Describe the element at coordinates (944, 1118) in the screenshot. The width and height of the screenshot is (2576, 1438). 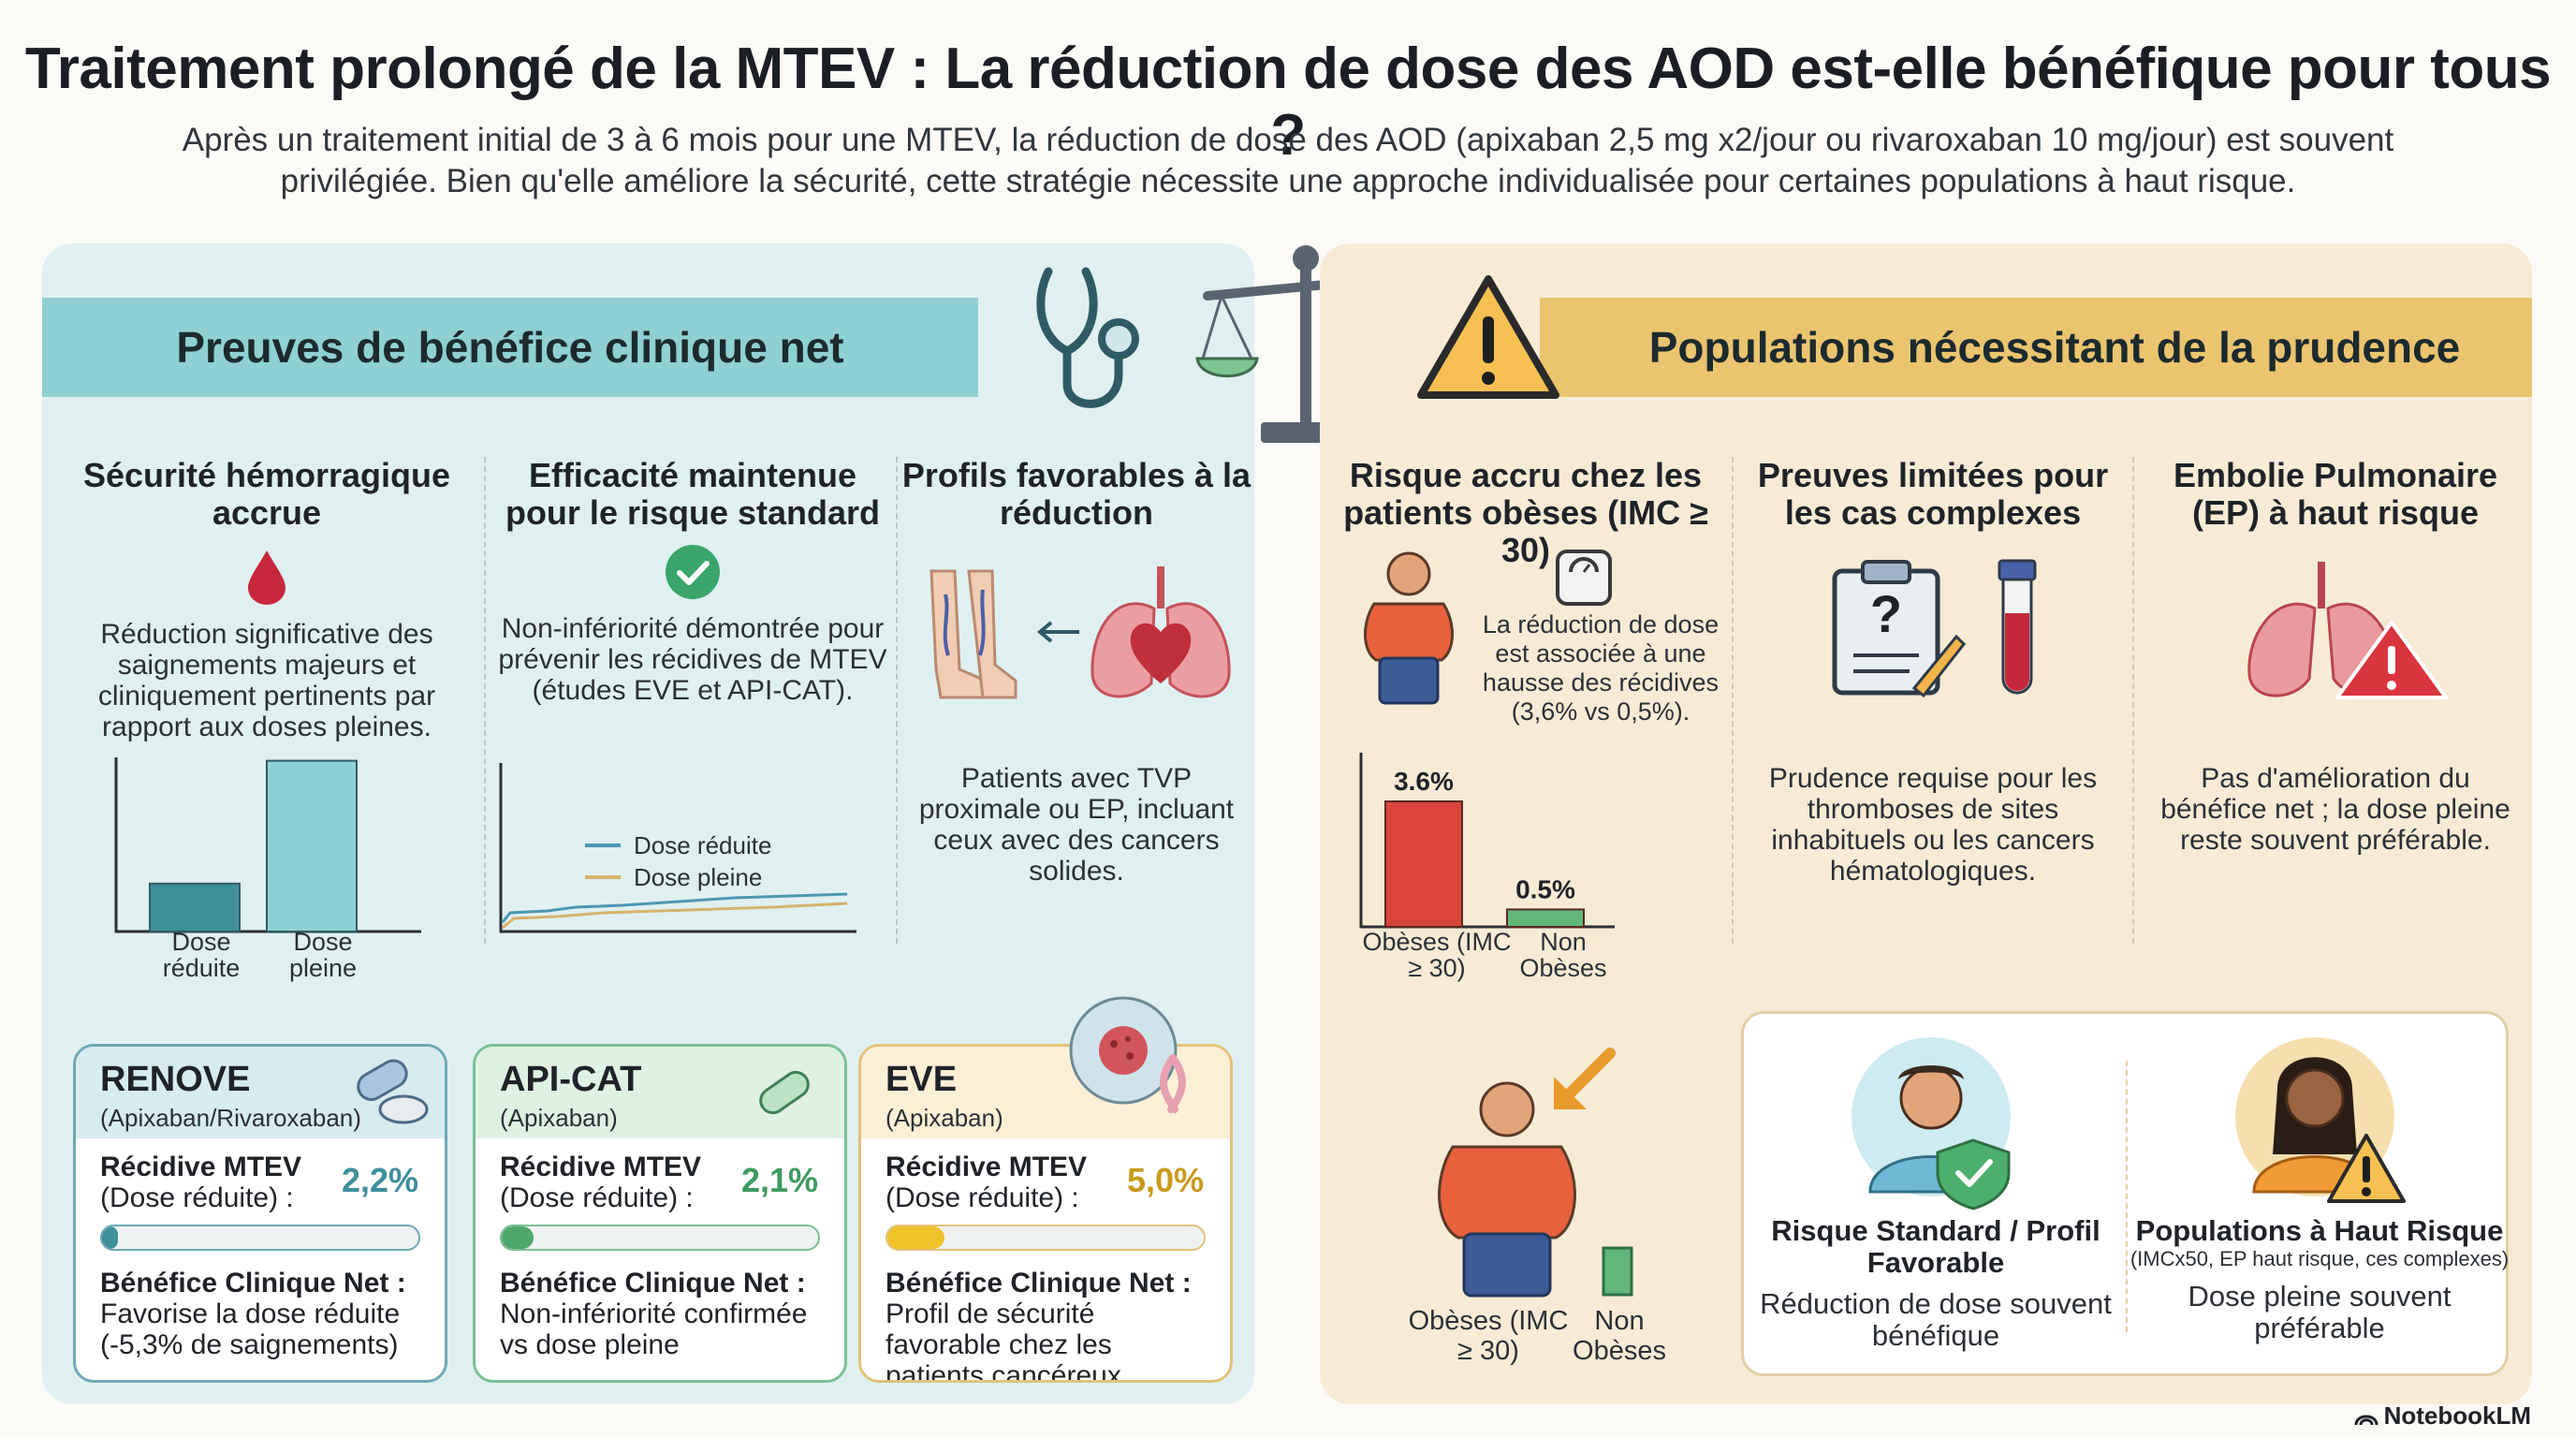
I see `study-drug: (Apixaban)` at that location.